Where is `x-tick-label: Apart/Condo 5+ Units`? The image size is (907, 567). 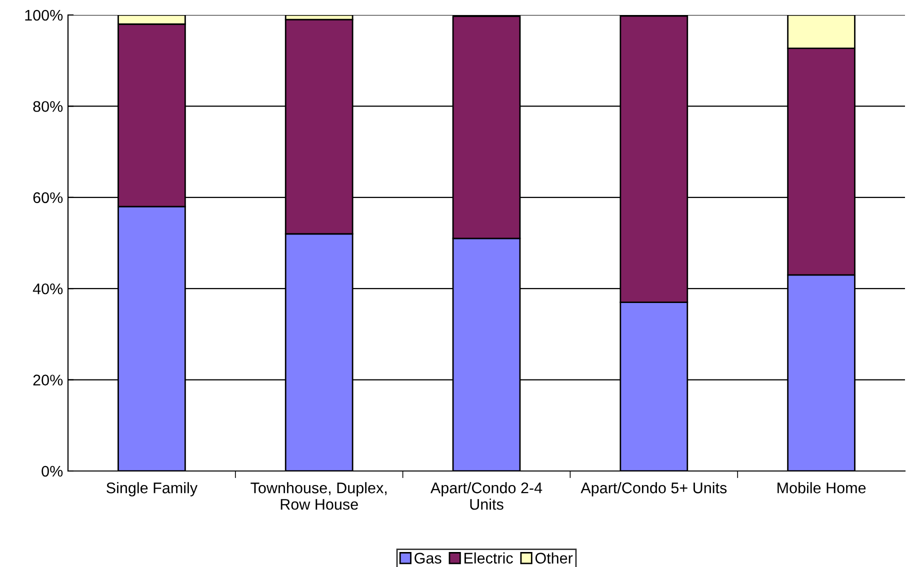
x-tick-label: Apart/Condo 5+ Units is located at coordinates (653, 489).